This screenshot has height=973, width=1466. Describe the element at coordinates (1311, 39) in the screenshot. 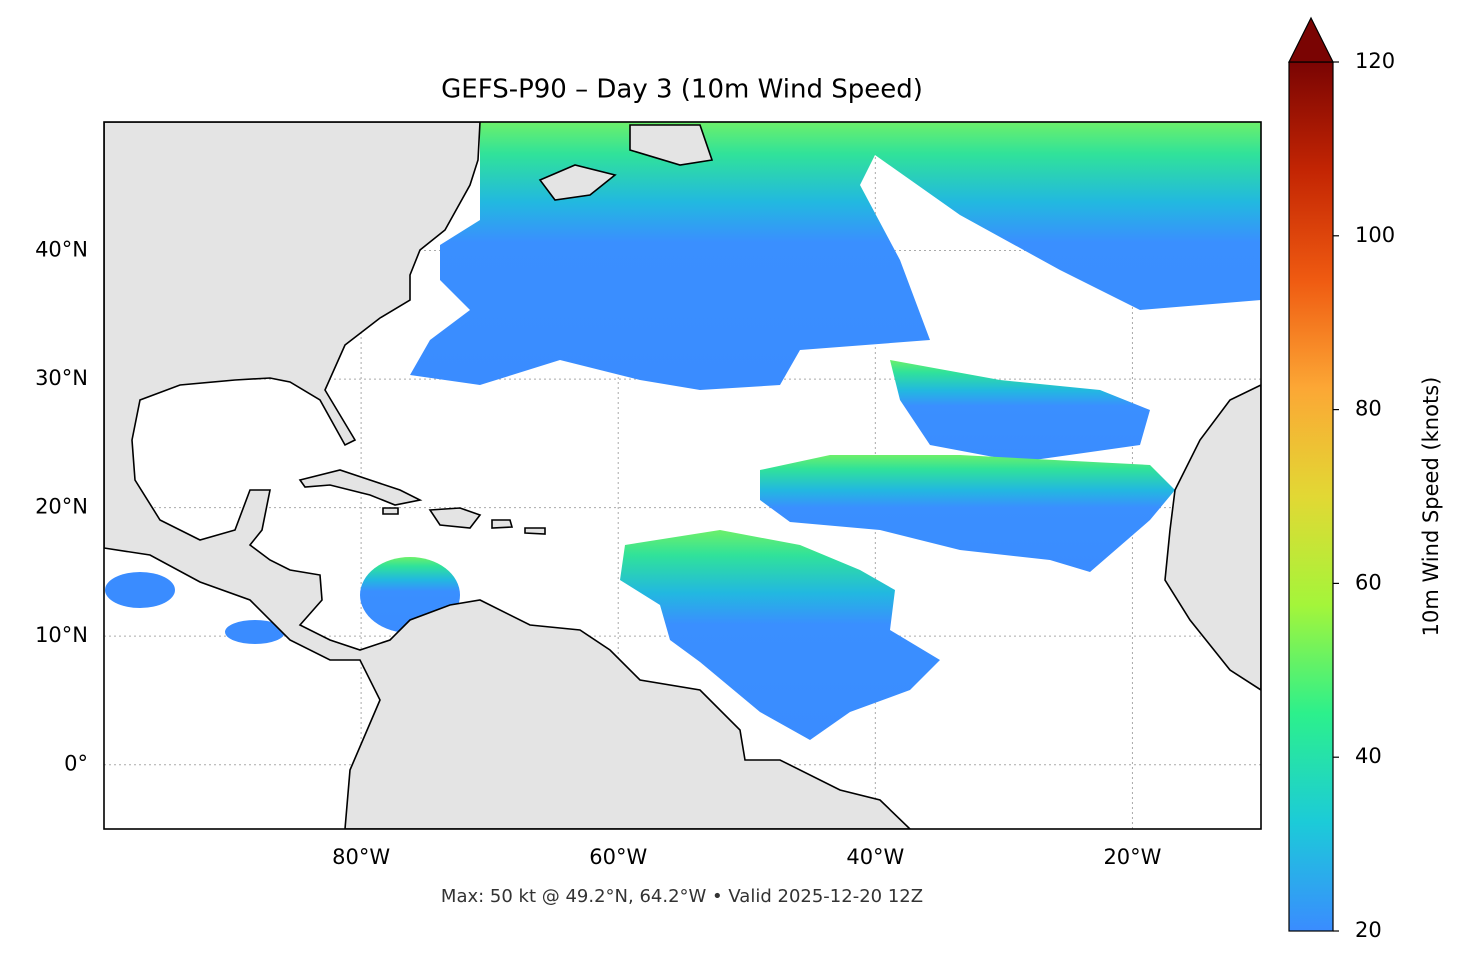

I see `colorbar-extend` at that location.